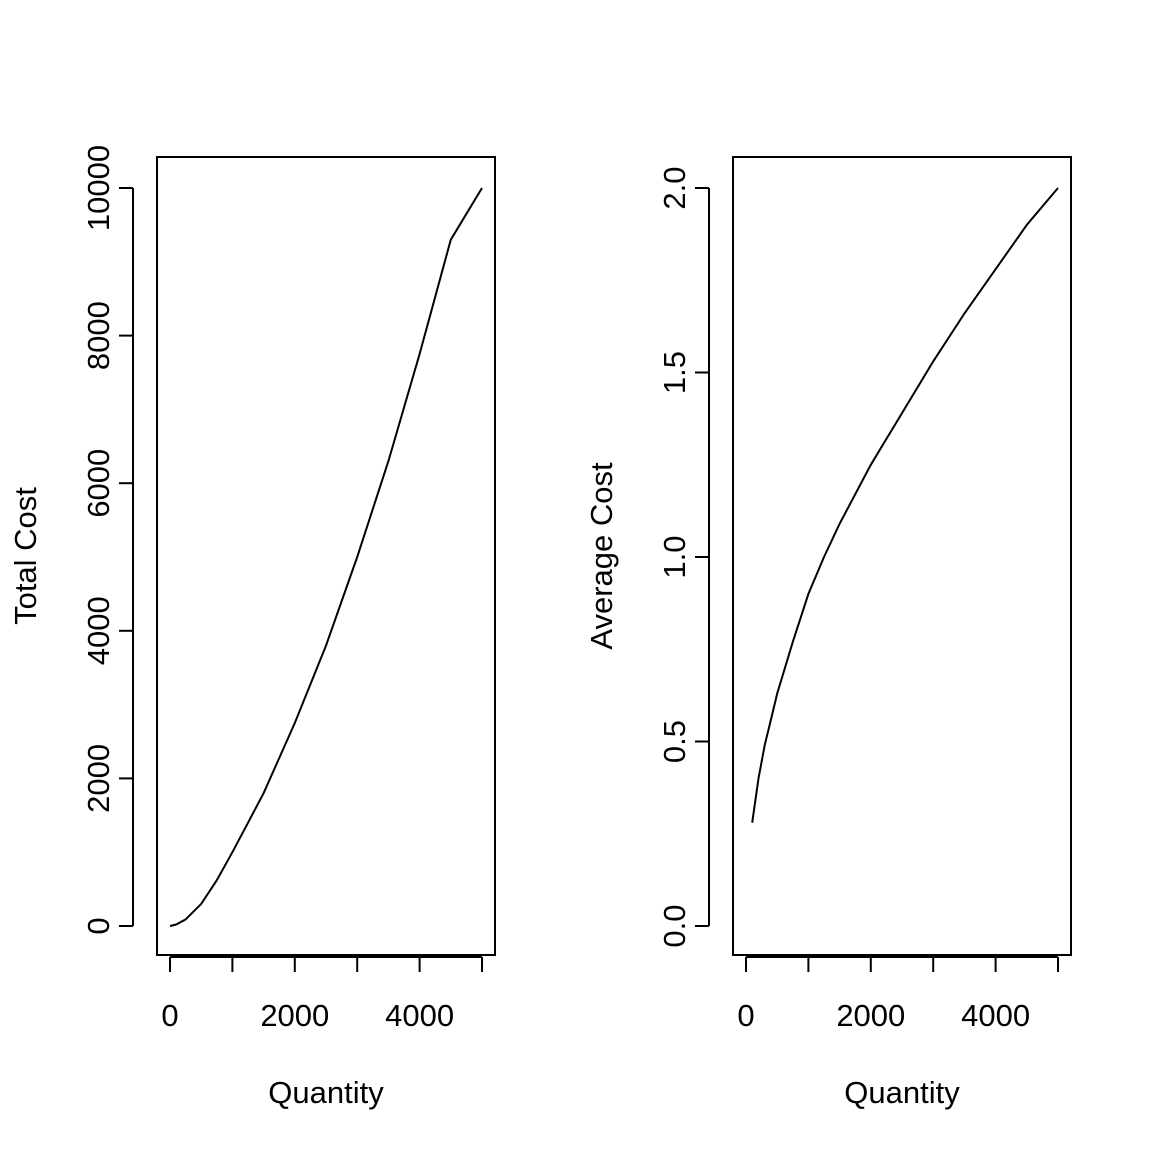  Describe the element at coordinates (98, 483) in the screenshot. I see `y-tick-label: 6000` at that location.